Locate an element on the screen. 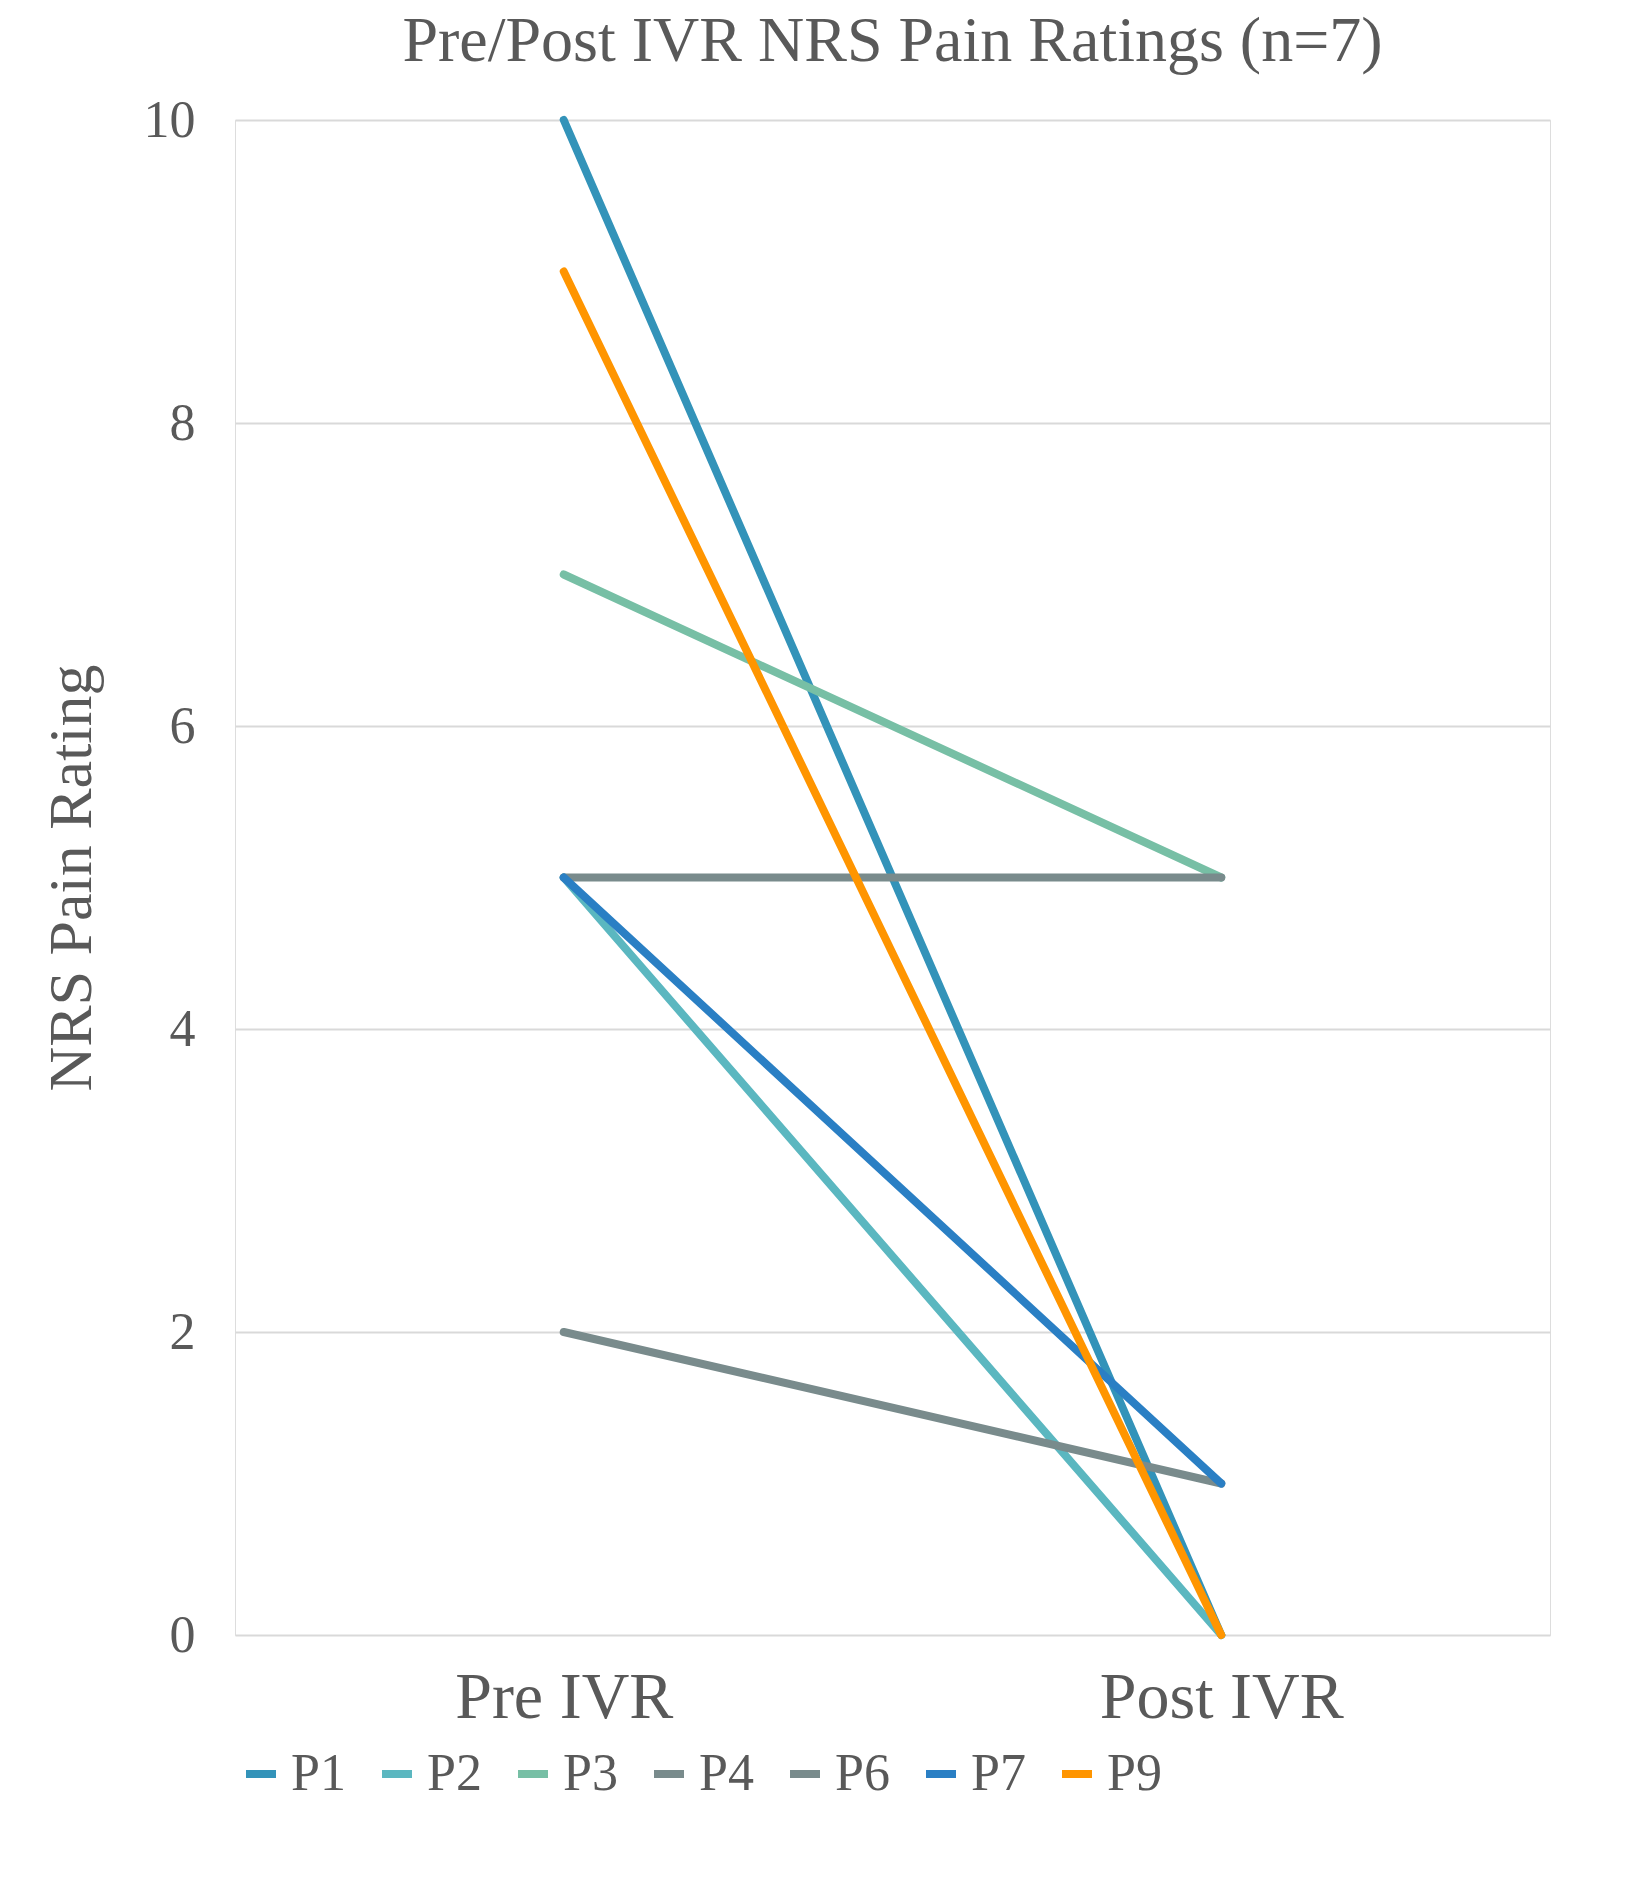 The image size is (1628, 1898). y-tick-label: 4 is located at coordinates (182, 1028).